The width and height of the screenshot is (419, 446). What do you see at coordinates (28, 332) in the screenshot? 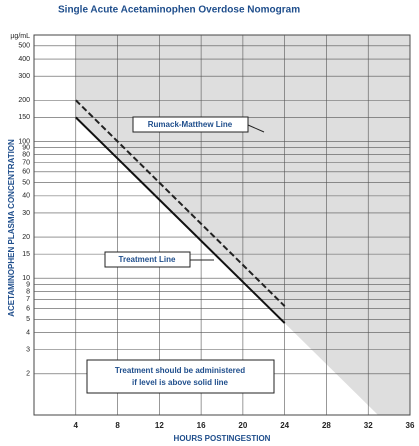
I see `y-tick-label: 4` at bounding box center [28, 332].